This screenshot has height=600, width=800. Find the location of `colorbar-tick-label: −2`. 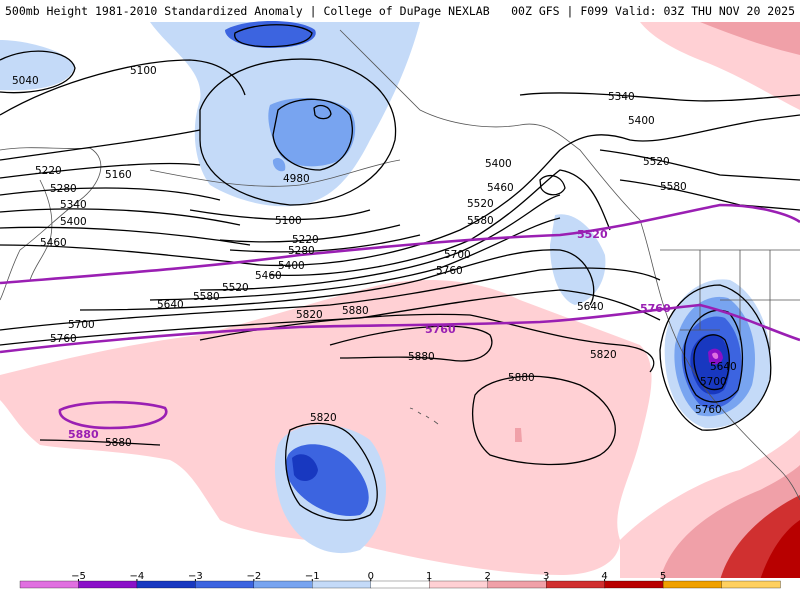

colorbar-tick-label: −2 is located at coordinates (253, 576).